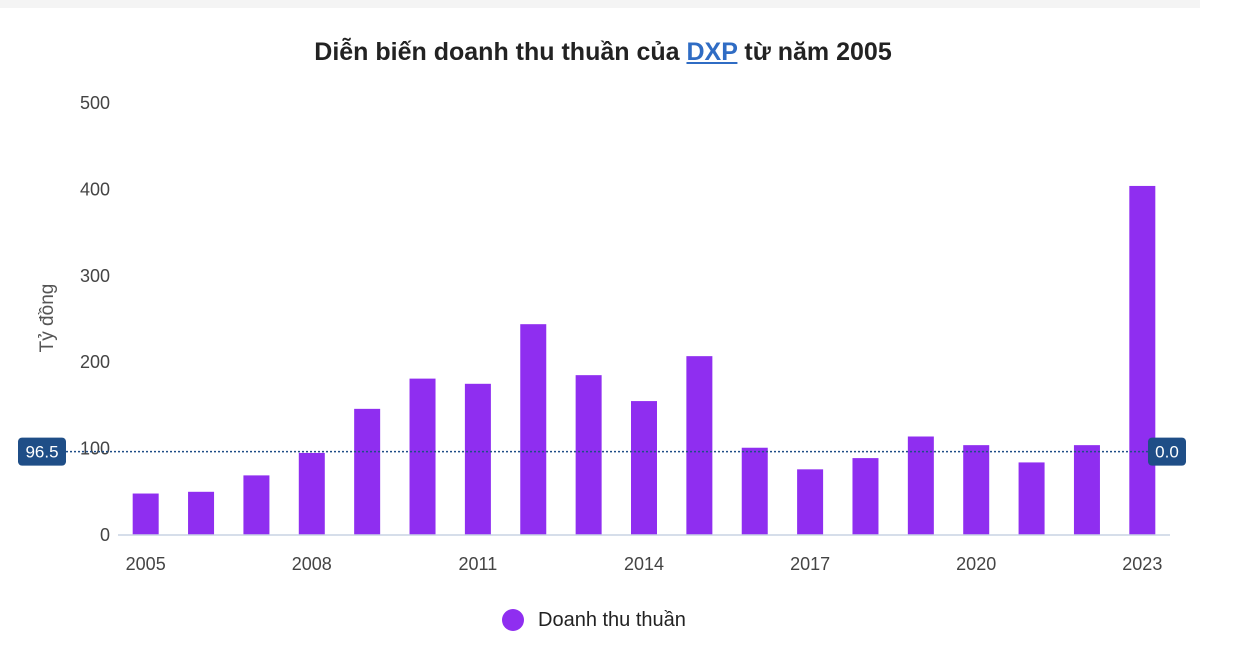 Image resolution: width=1246 pixels, height=652 pixels. I want to click on x-tick-label: 2020, so click(976, 564).